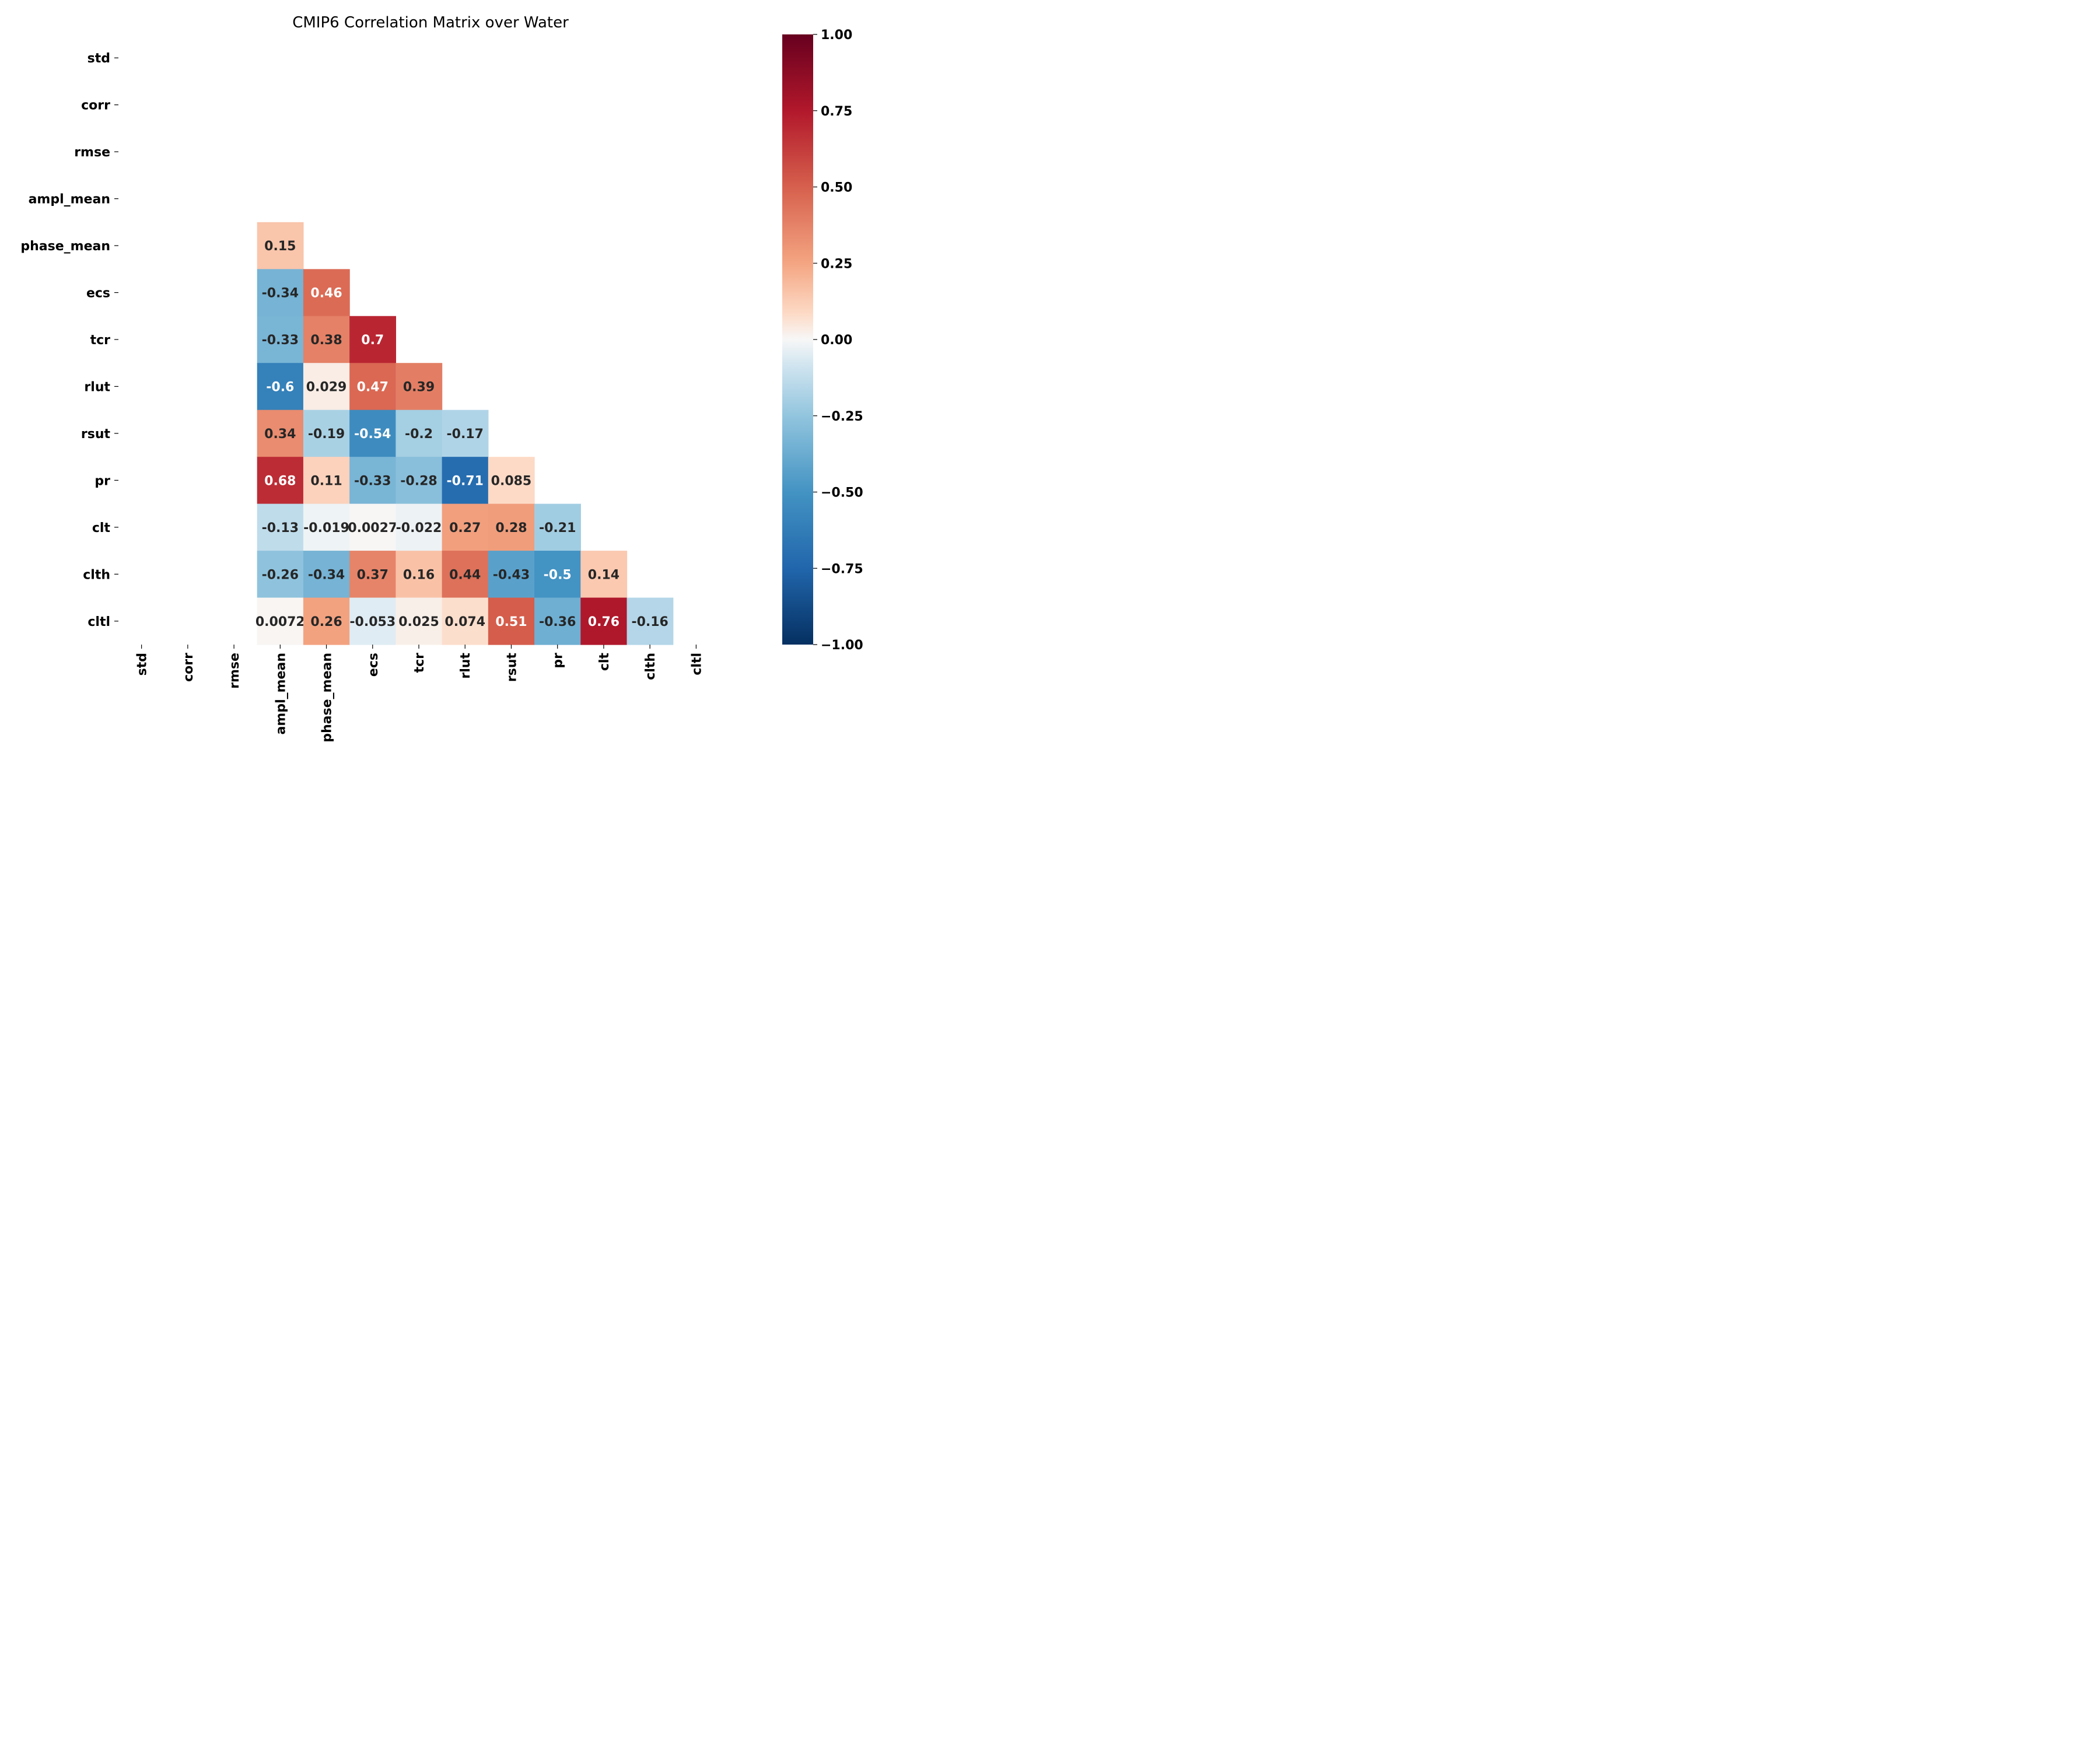  What do you see at coordinates (466, 574) in the screenshot?
I see `heatmap-cell-clth-rlut` at bounding box center [466, 574].